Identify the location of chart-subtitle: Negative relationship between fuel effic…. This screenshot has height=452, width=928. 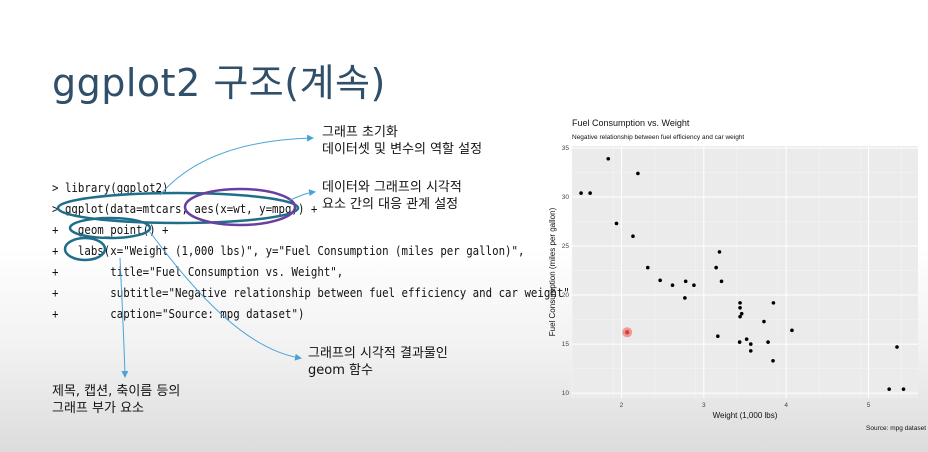
(658, 137).